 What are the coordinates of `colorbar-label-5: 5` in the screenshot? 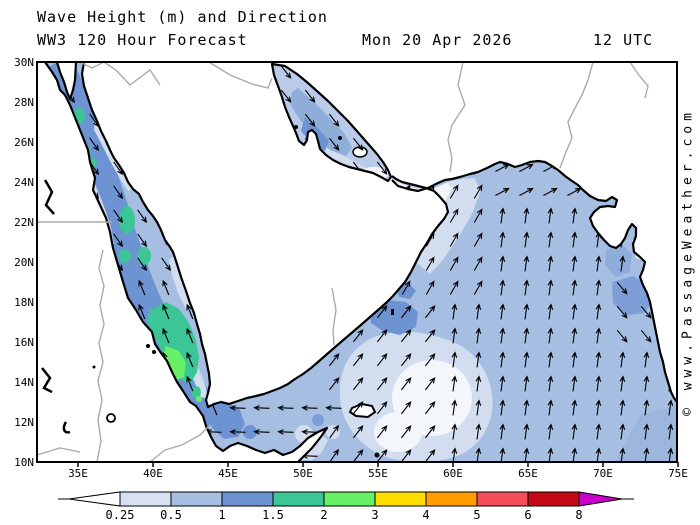 It's located at (476, 515).